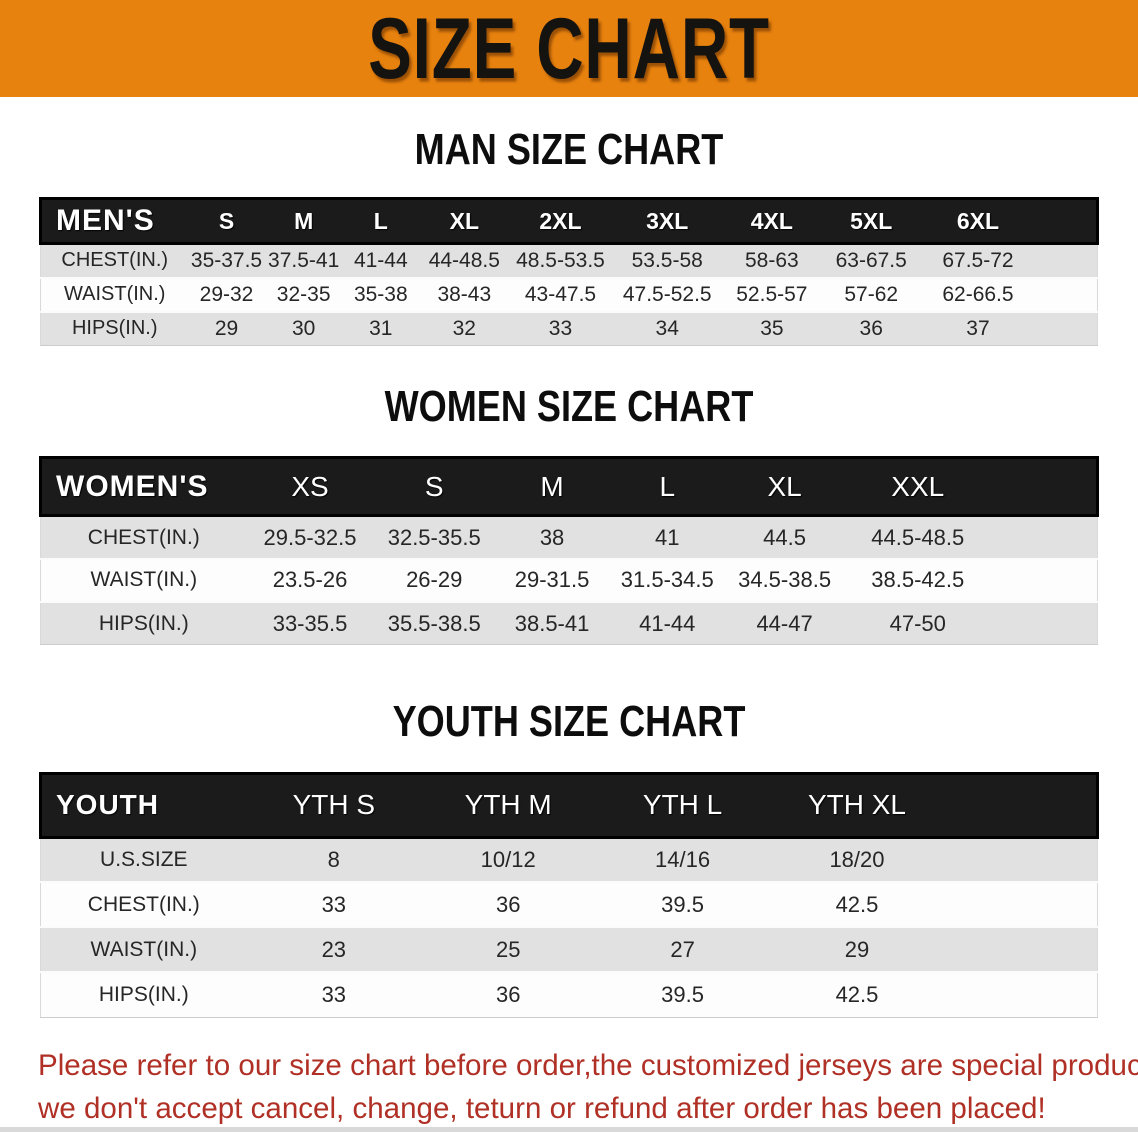  Describe the element at coordinates (303, 221) in the screenshot. I see `size-column-header: M` at that location.